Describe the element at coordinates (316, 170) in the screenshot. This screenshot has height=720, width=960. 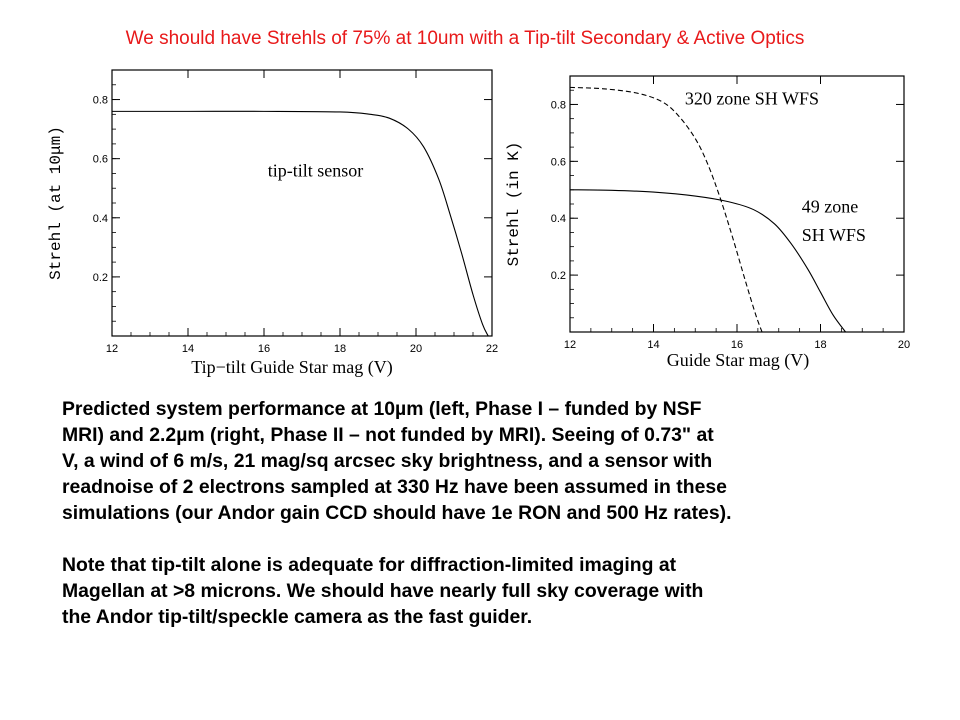
I see `annotation: tip-tilt sensor` at that location.